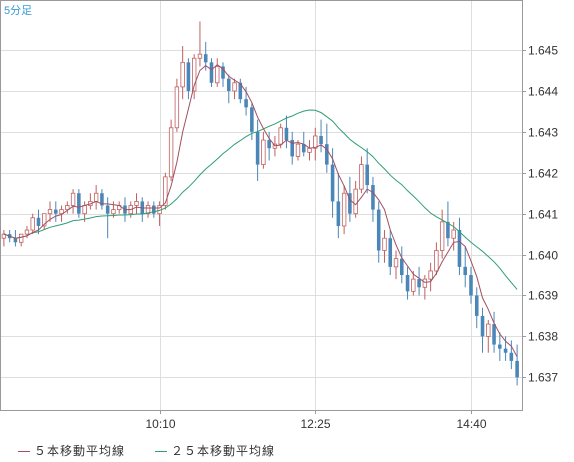 The width and height of the screenshot is (574, 462). What do you see at coordinates (80, 451) in the screenshot?
I see `legend-ma5-label: ５本移動平均線` at bounding box center [80, 451].